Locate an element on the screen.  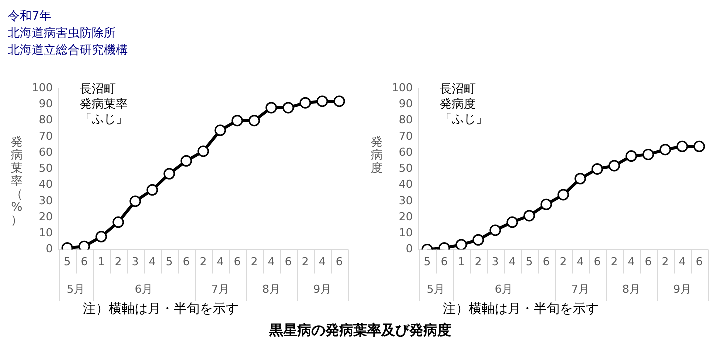
y-axis-title: 発病葉率（%） is located at coordinates (17, 181).